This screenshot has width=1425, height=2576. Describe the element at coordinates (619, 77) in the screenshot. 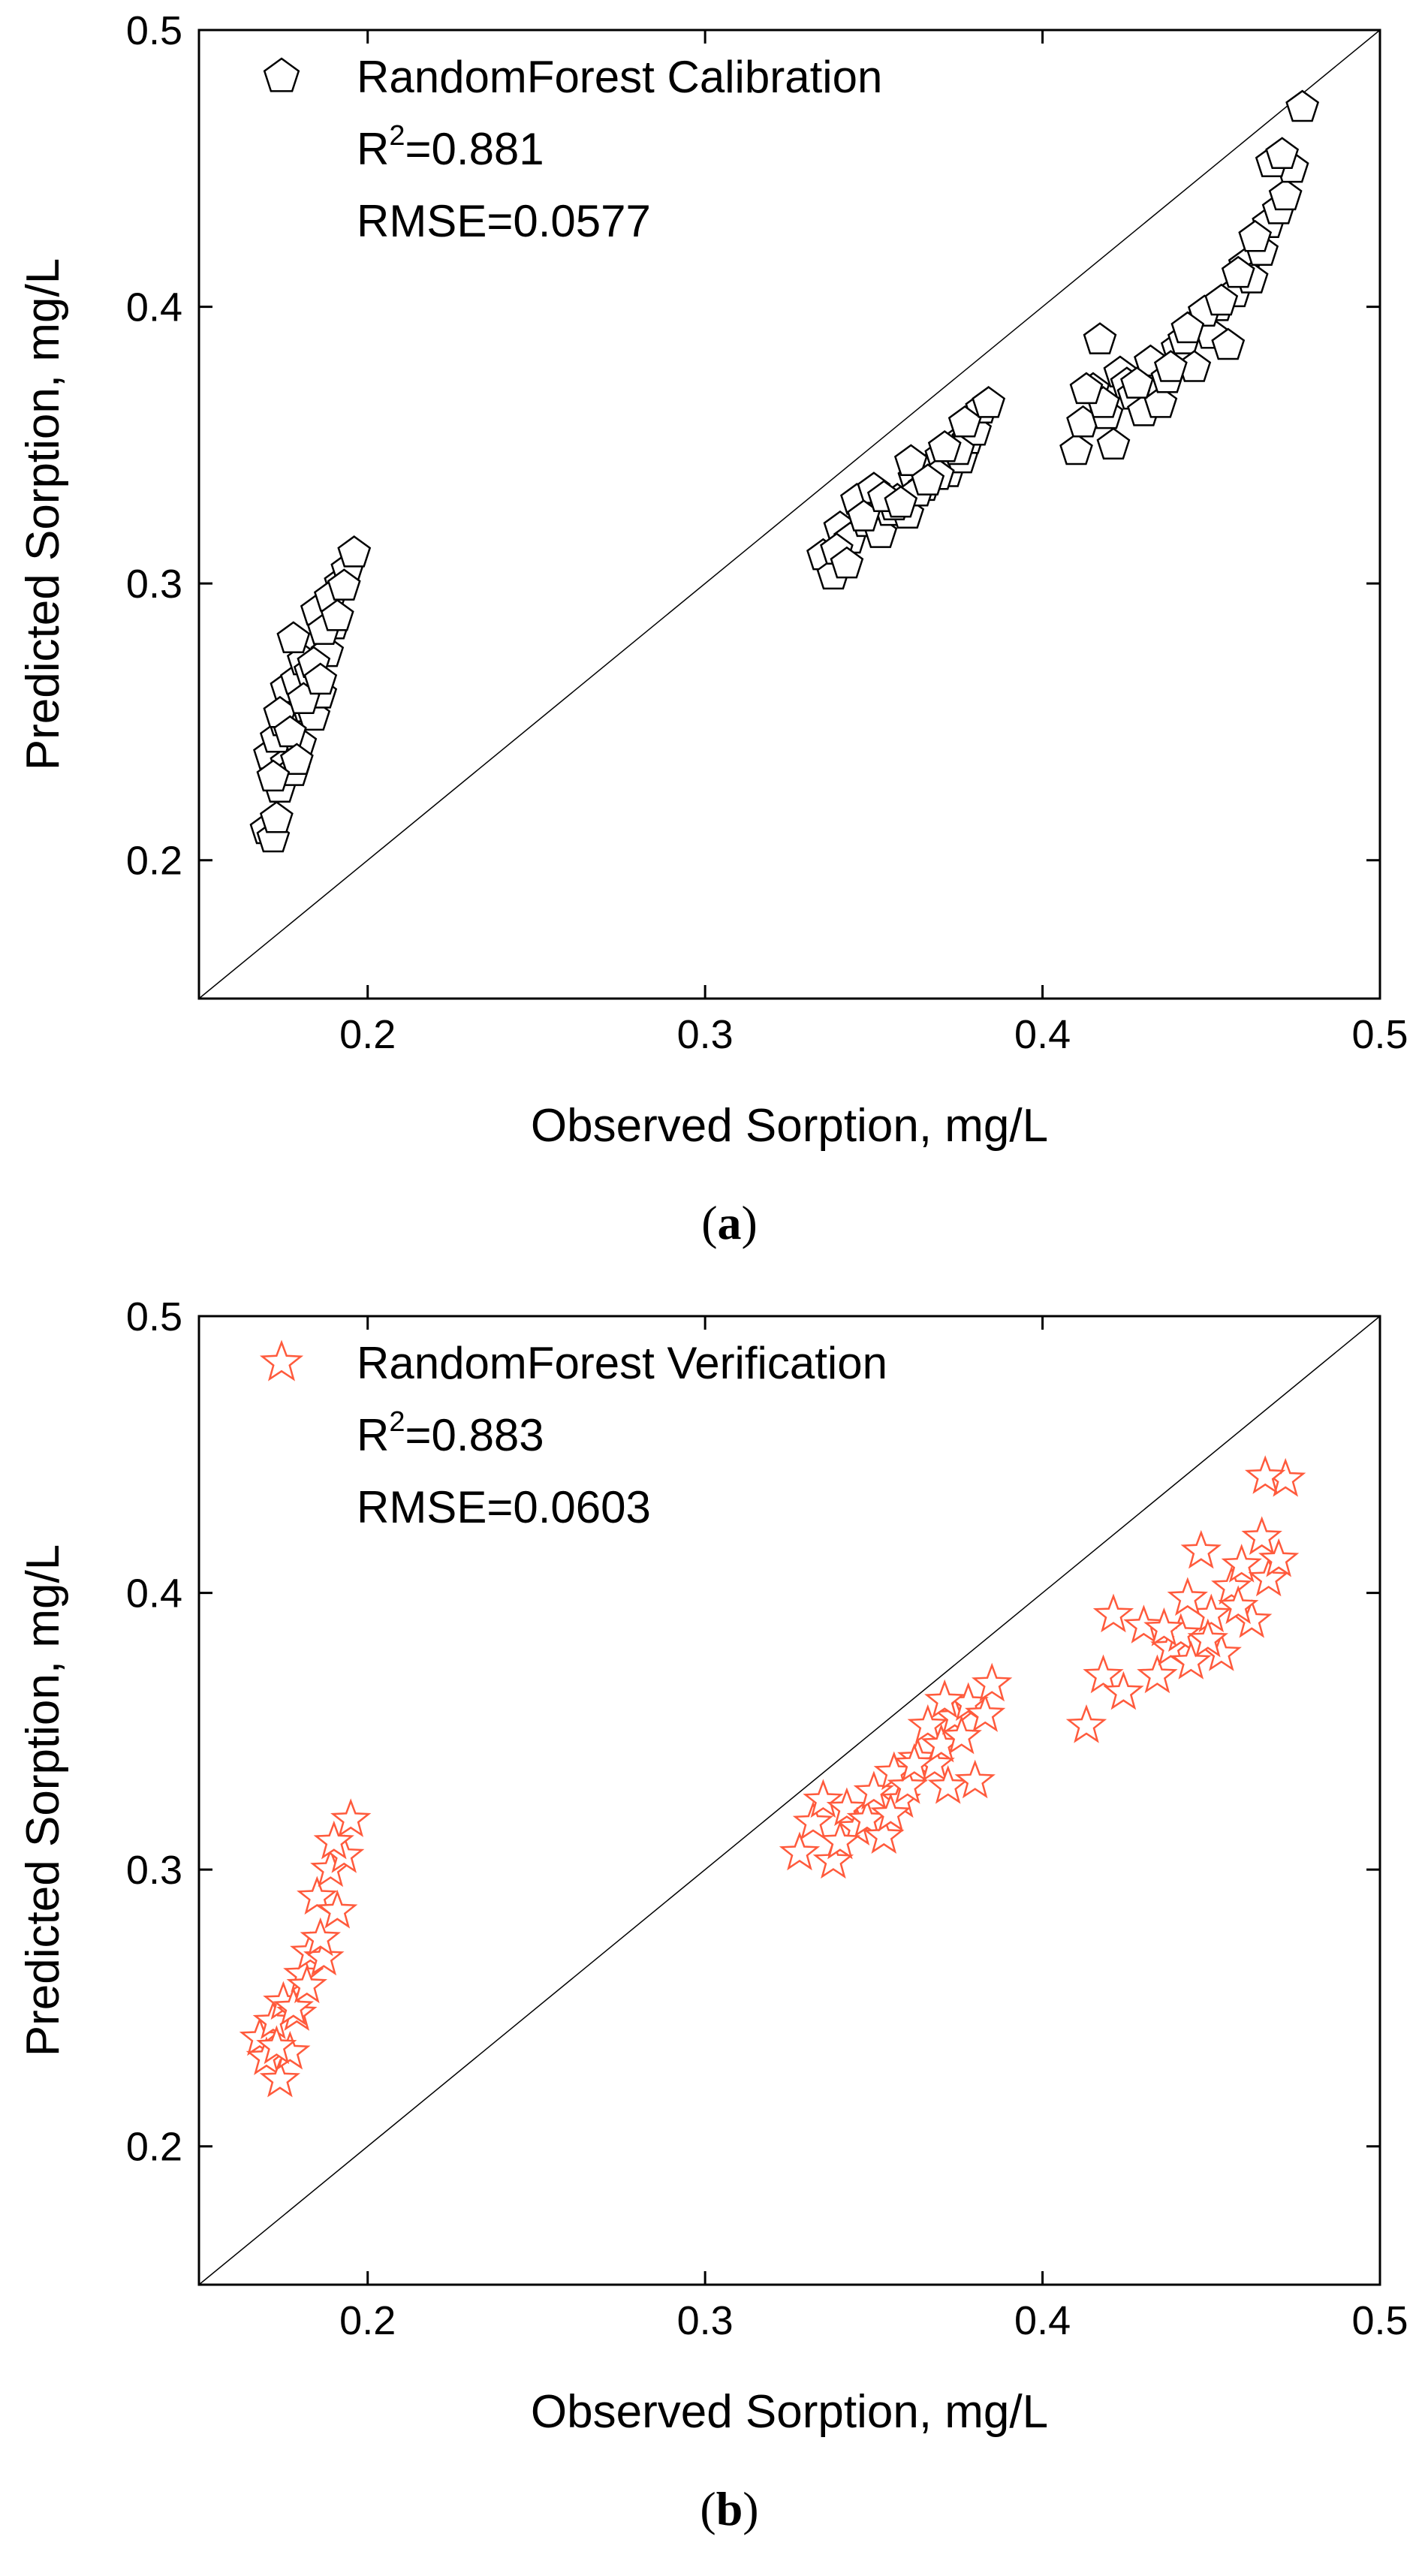

I see `chart-a-legend-label: RandomForest Calibration` at that location.